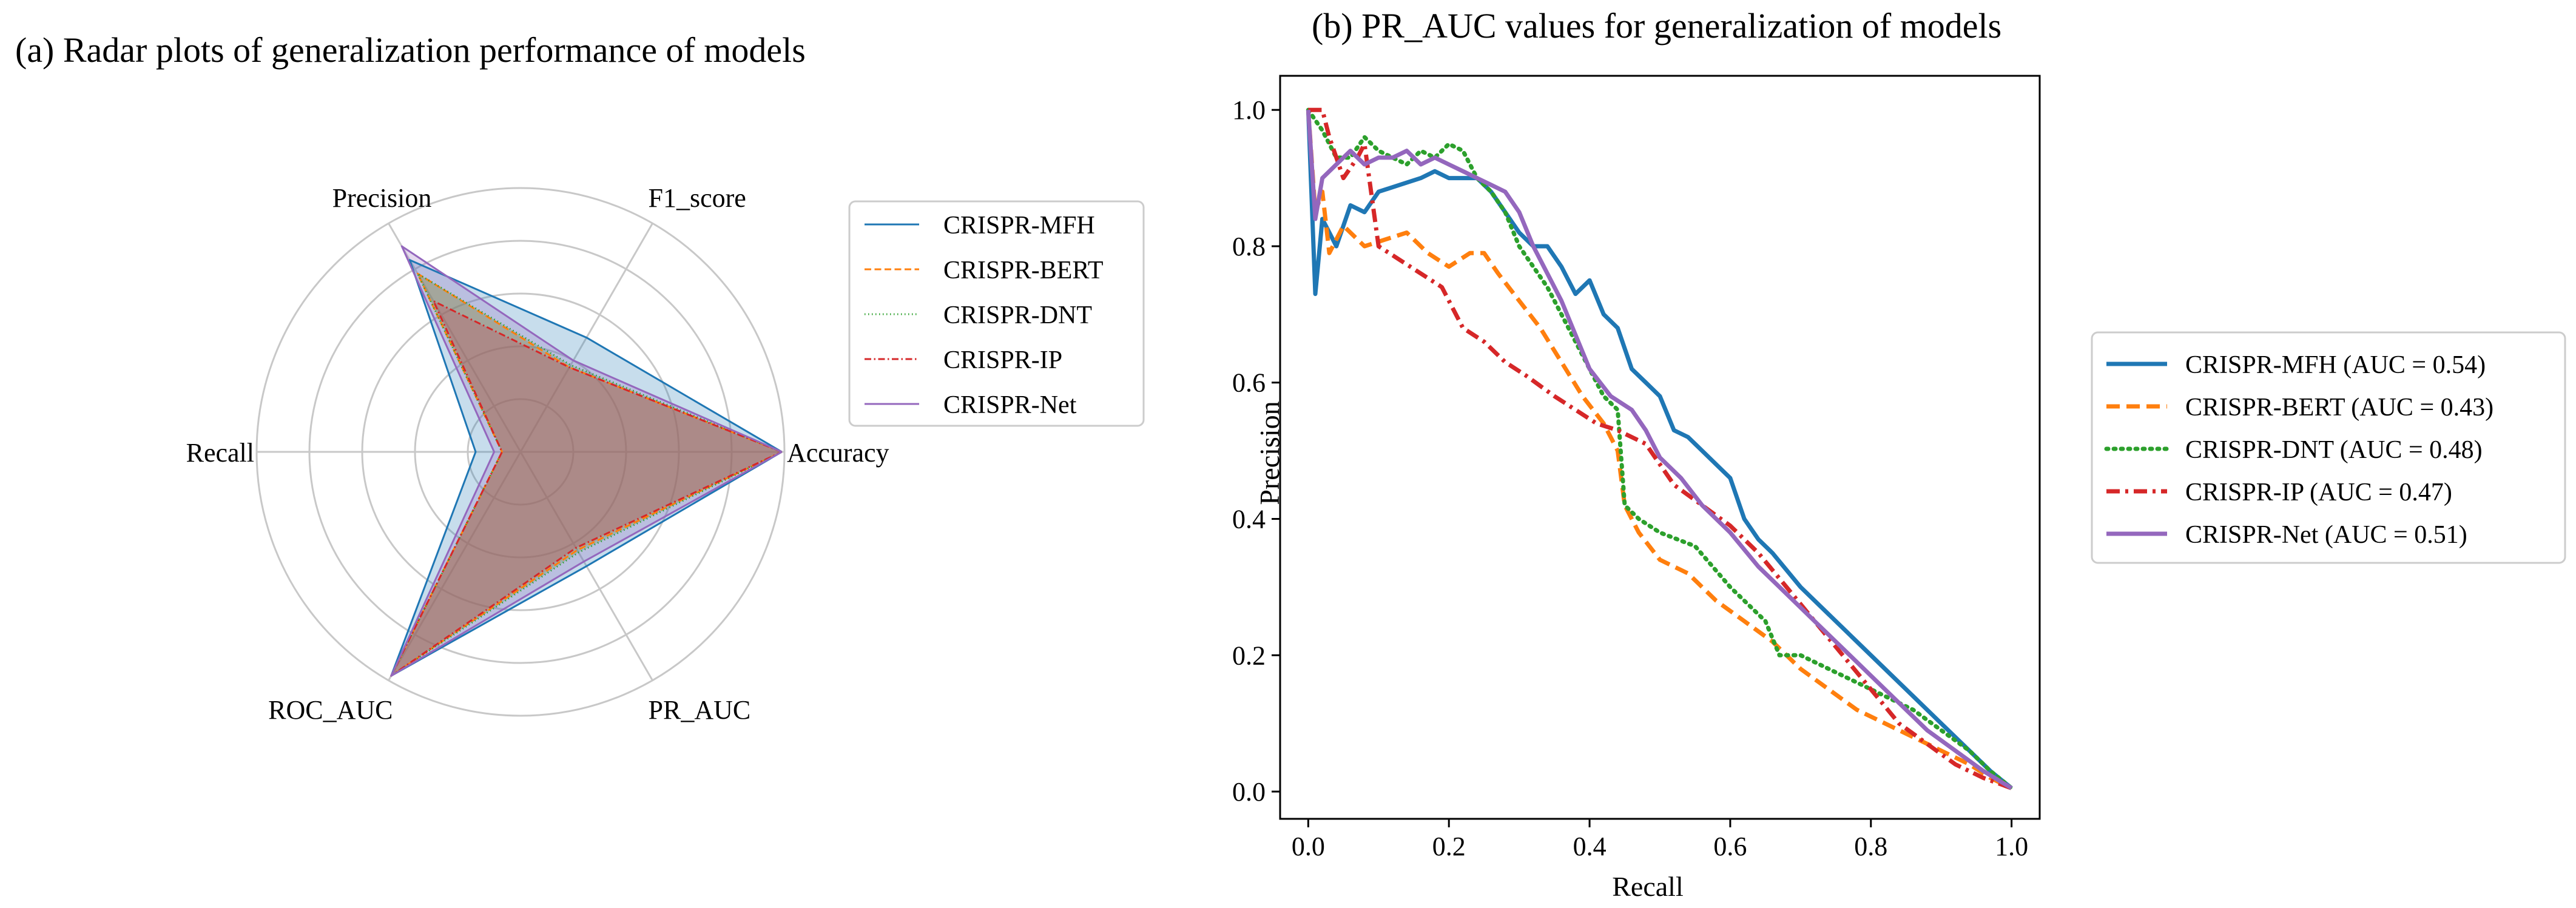 This screenshot has height=908, width=2576. Describe the element at coordinates (1003, 360) in the screenshot. I see `radar-legend-label-crispr-ip: CRISPR-IP` at that location.